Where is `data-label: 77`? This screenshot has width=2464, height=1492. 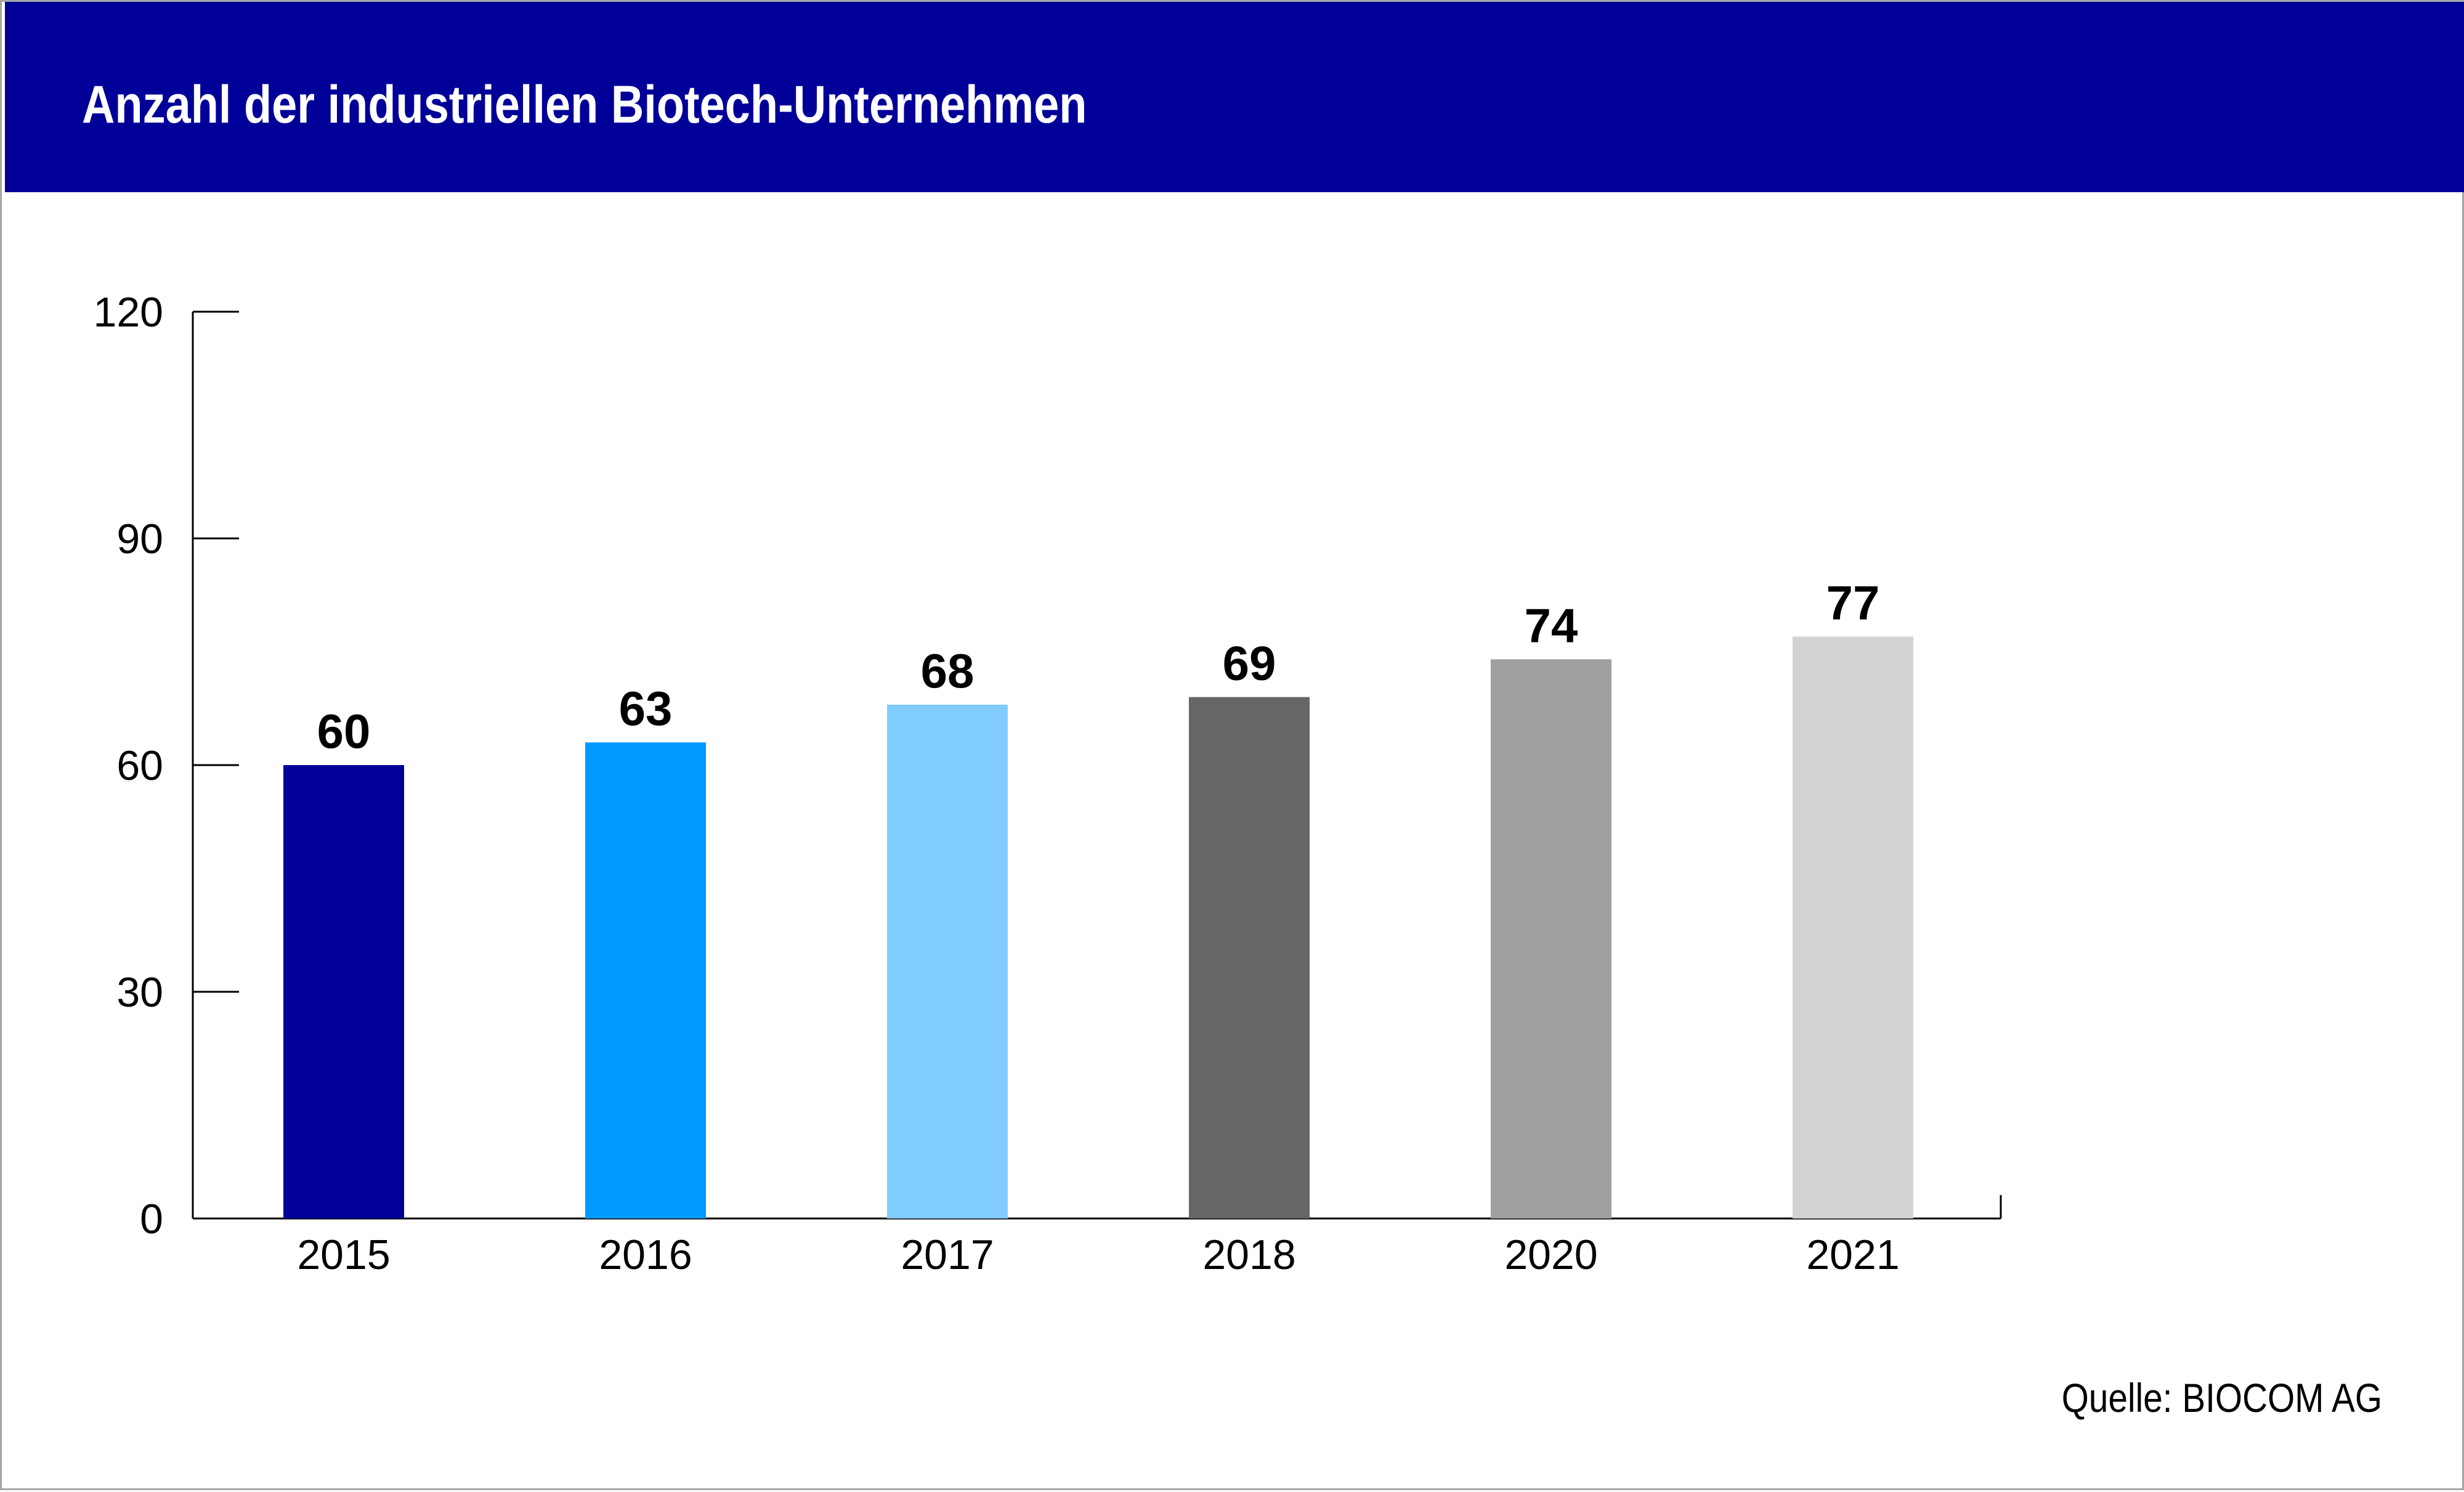 data-label: 77 is located at coordinates (1853, 602).